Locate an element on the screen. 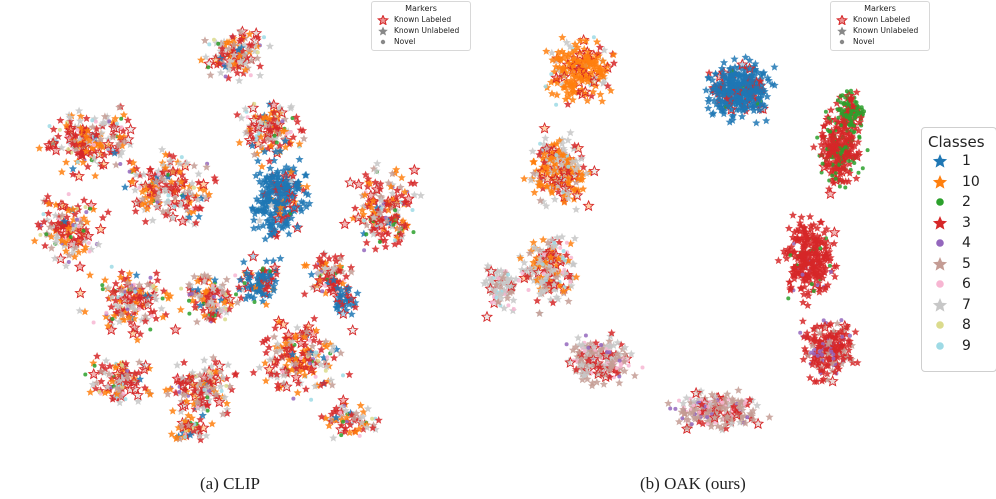  classes-legend-label: 10 is located at coordinates (971, 181).